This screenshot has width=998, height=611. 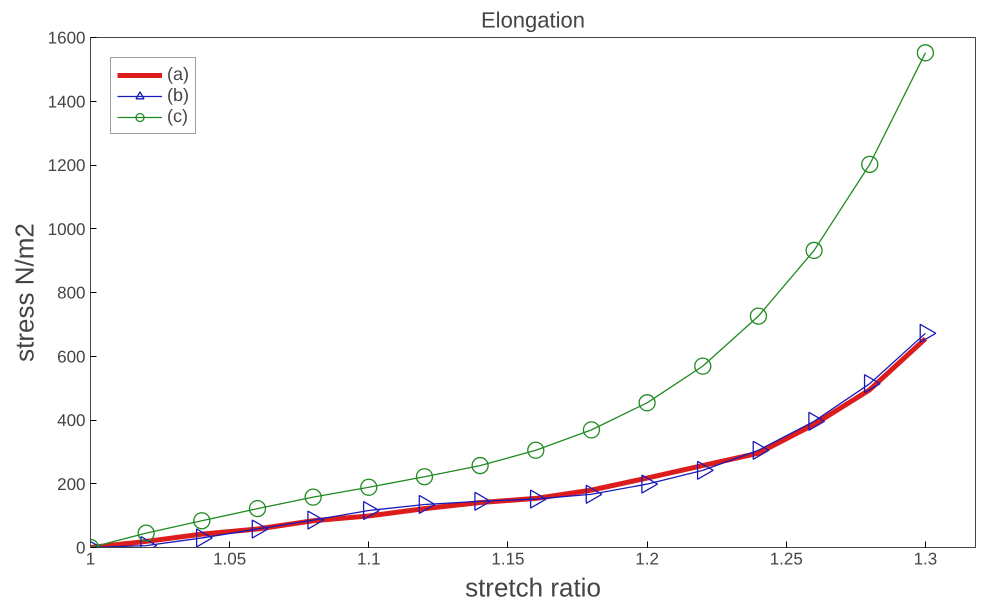 I want to click on x-tick-label: 1.05, so click(x=229, y=559).